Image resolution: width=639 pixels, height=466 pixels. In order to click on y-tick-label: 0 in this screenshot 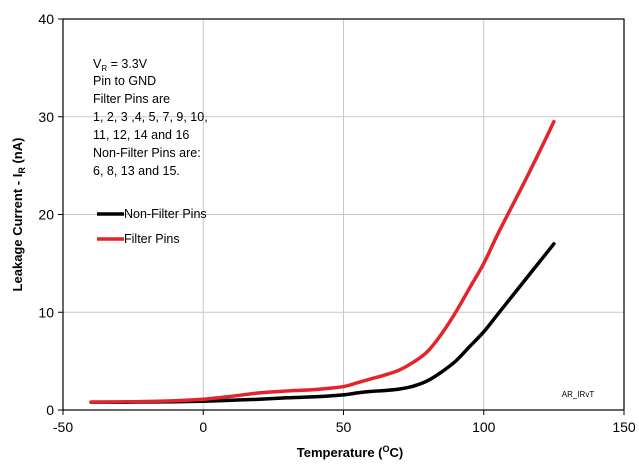, I will do `click(50, 410)`.